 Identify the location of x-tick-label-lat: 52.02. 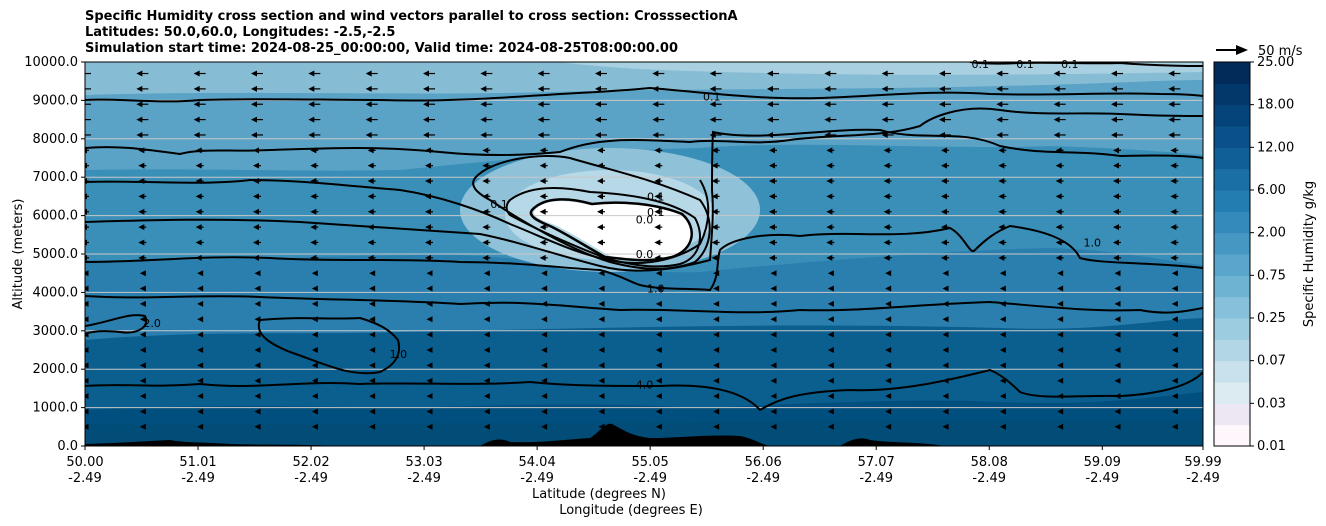
(310, 462).